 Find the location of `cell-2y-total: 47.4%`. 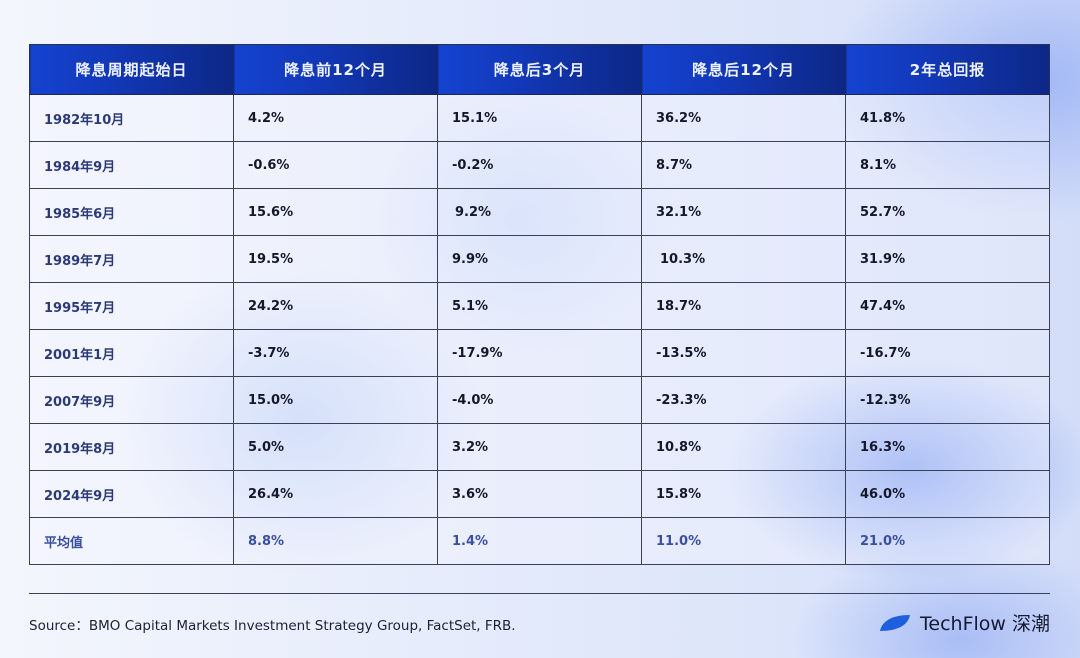

cell-2y-total: 47.4% is located at coordinates (947, 306).